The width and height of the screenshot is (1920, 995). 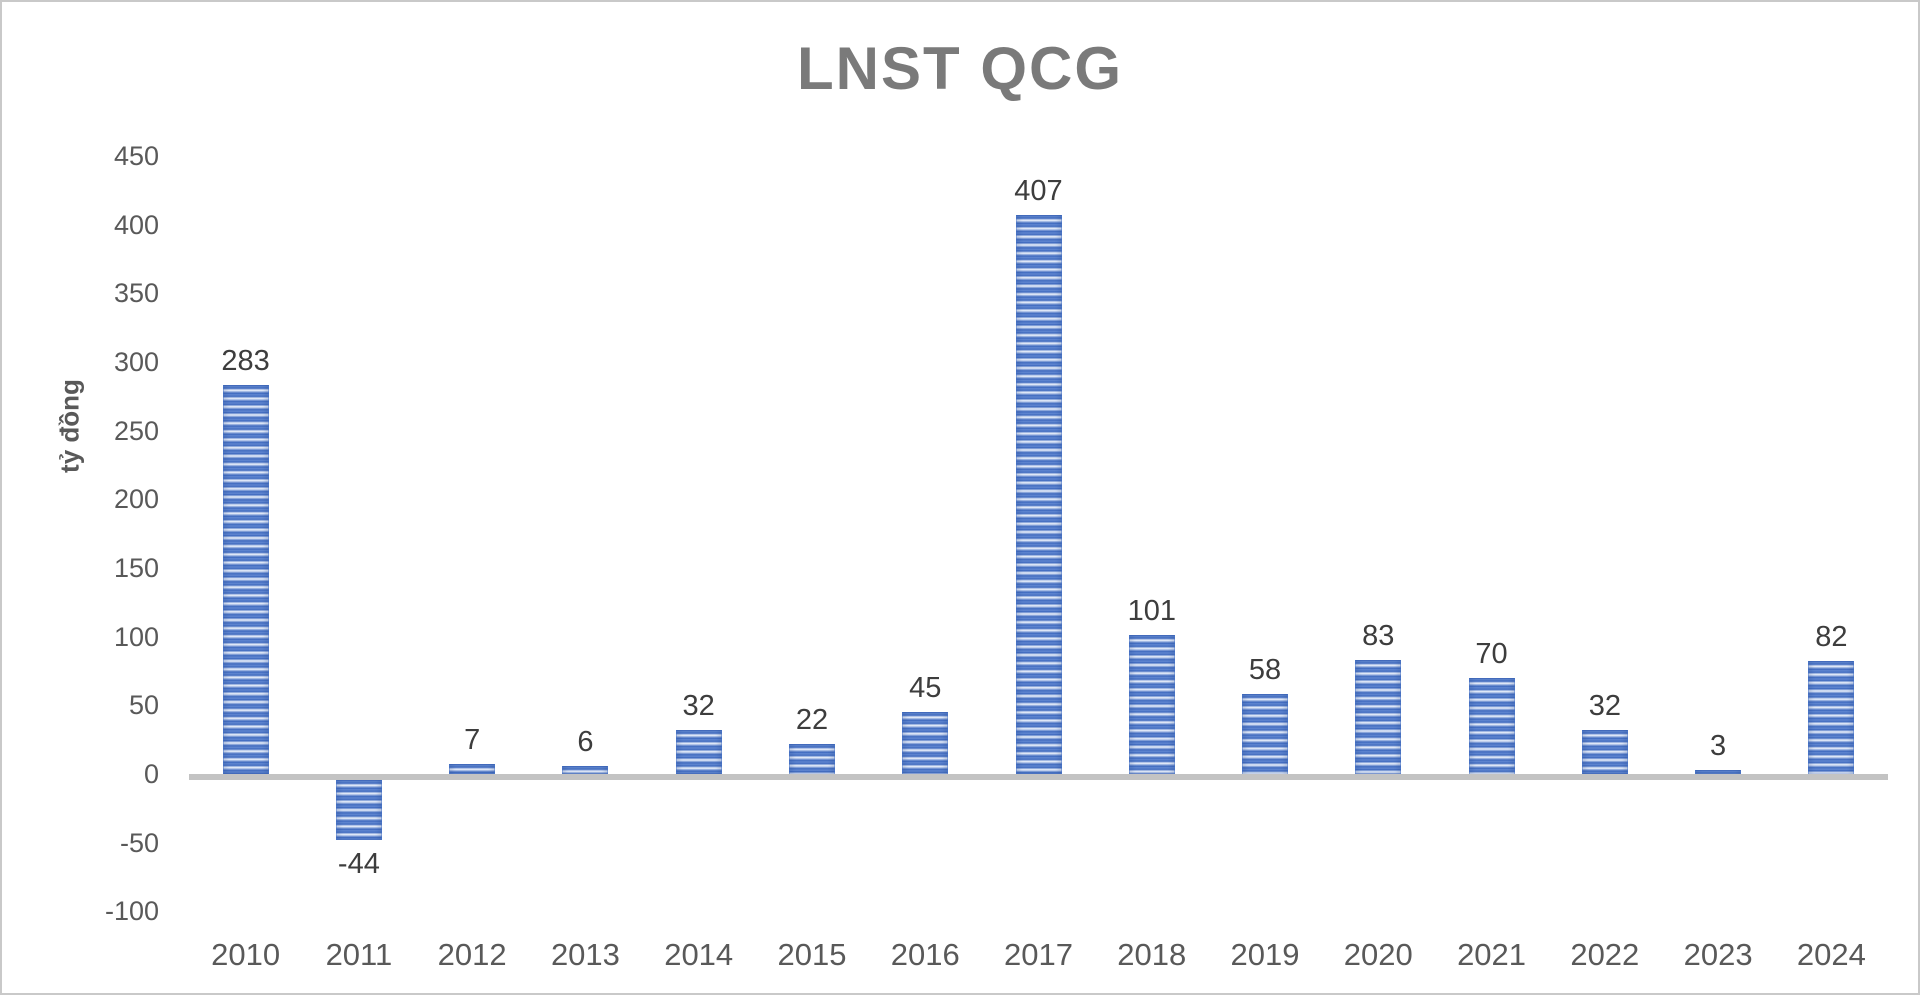 What do you see at coordinates (131, 911) in the screenshot?
I see `y-axis-tick-label: -100` at bounding box center [131, 911].